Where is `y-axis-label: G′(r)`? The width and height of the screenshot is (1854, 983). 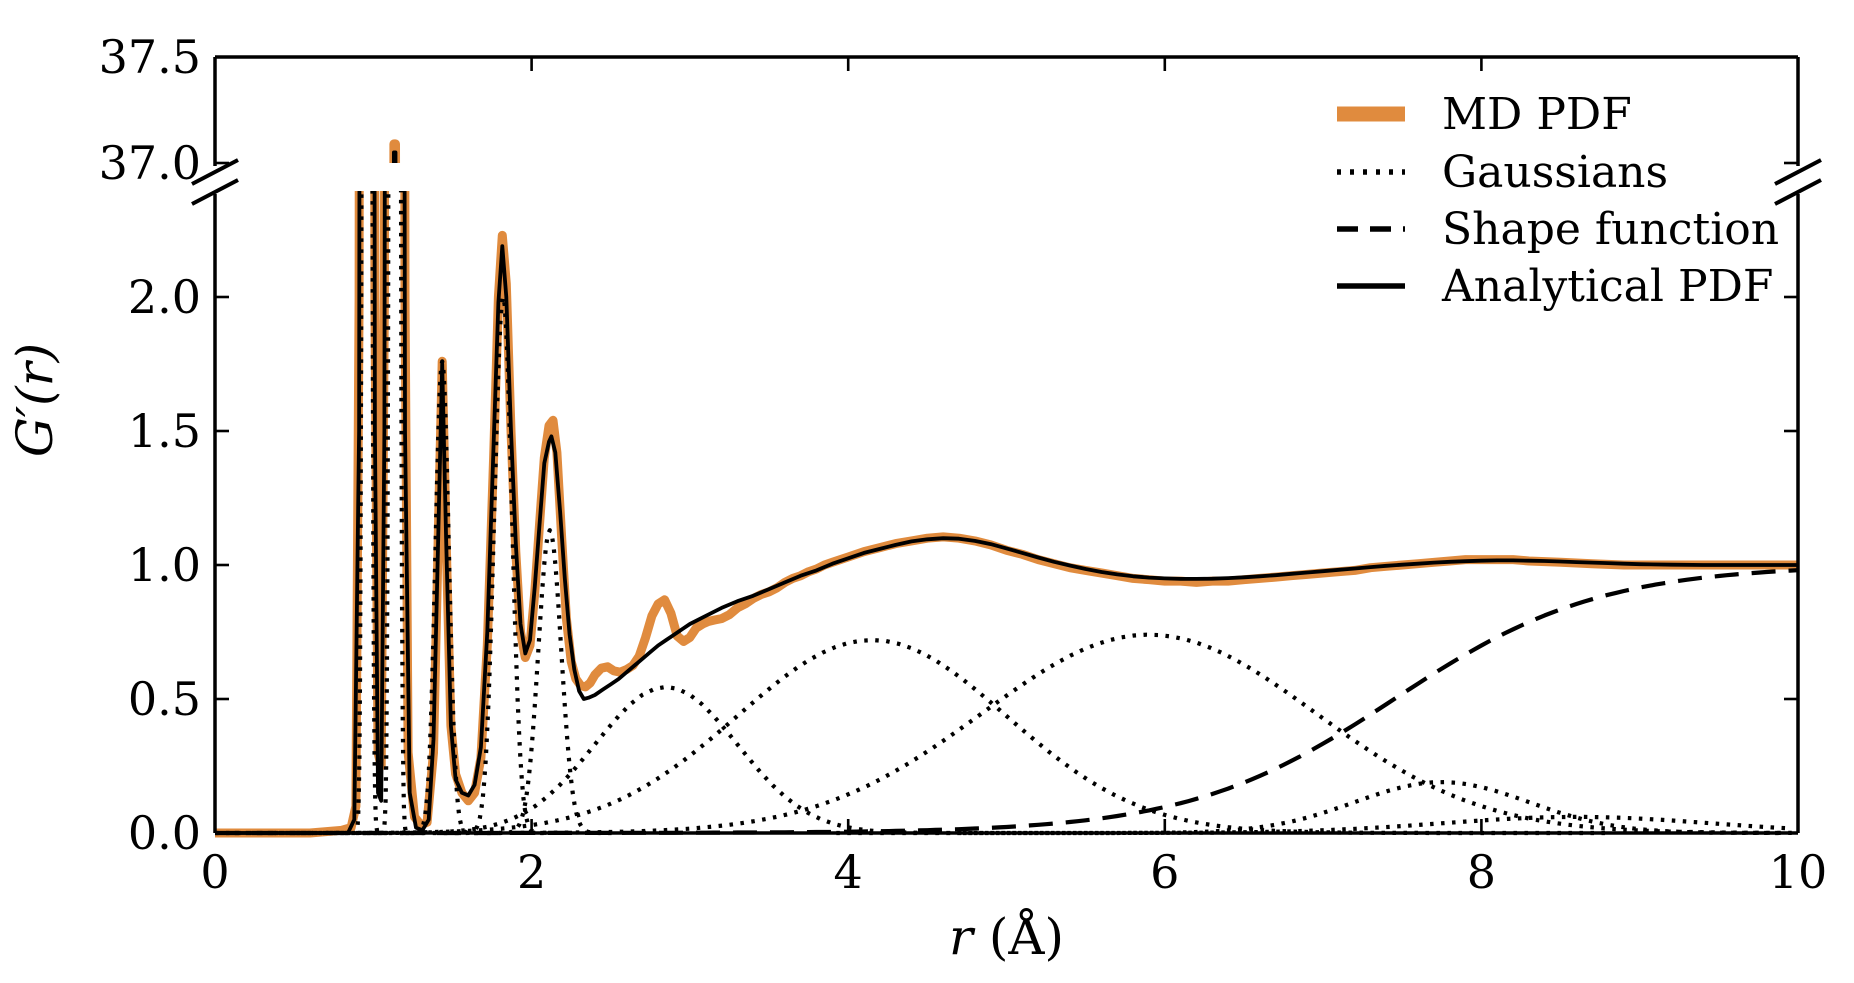 y-axis-label: G′(r) is located at coordinates (35, 400).